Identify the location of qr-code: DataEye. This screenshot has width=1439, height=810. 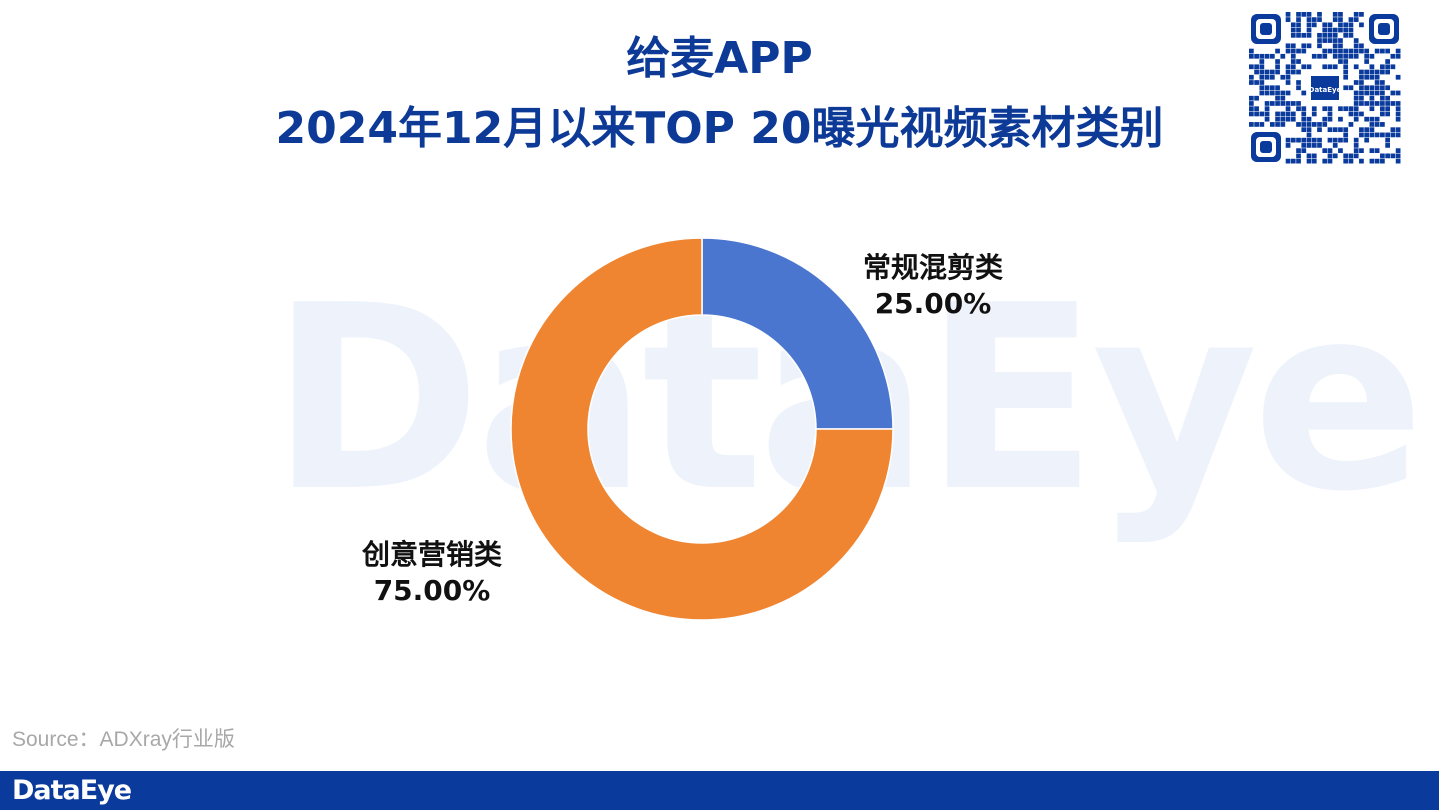
(1325, 88).